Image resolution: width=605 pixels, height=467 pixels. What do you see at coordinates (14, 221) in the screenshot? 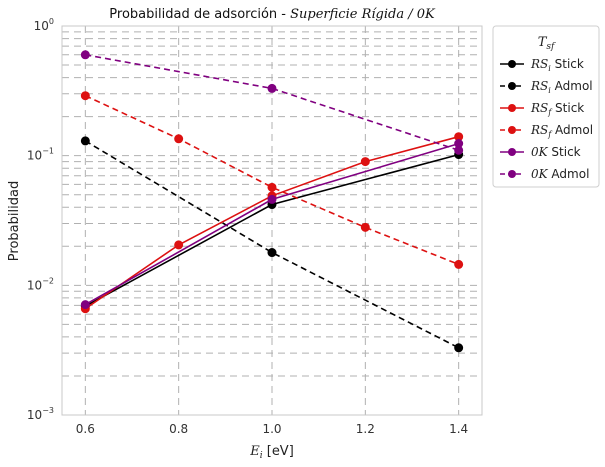
I see `y-axis-label: Probabilidad` at bounding box center [14, 221].